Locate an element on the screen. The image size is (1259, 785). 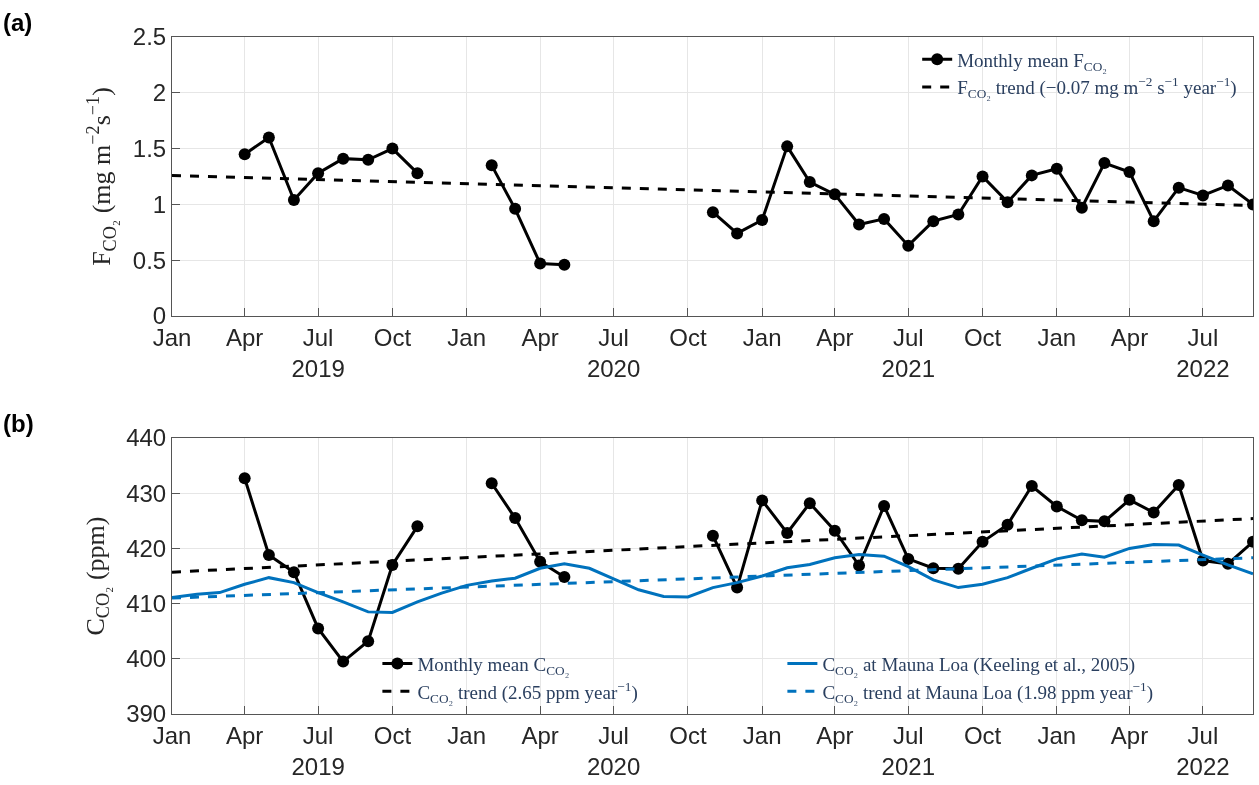
y-tick-label: 0.5 is located at coordinates (149, 260).